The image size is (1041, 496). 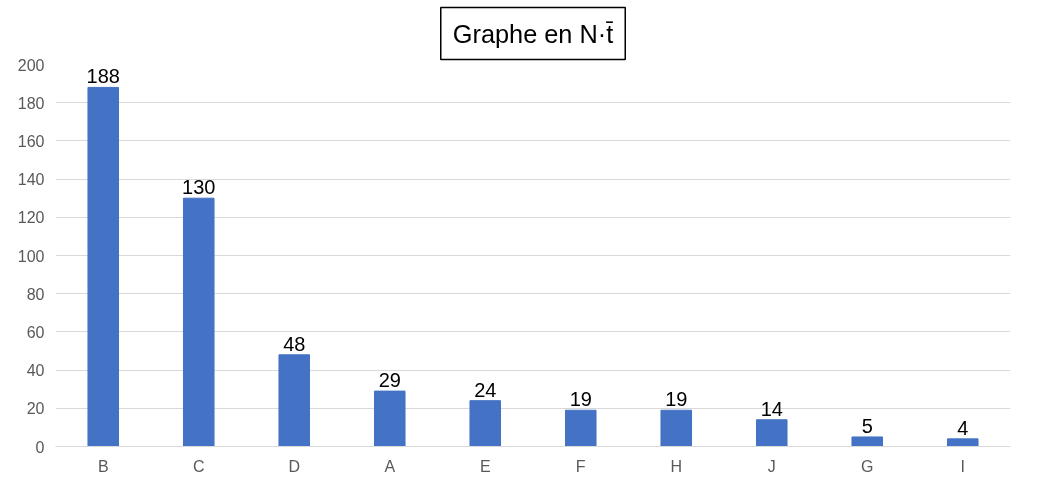 What do you see at coordinates (31, 218) in the screenshot?
I see `y-tick-label: 120` at bounding box center [31, 218].